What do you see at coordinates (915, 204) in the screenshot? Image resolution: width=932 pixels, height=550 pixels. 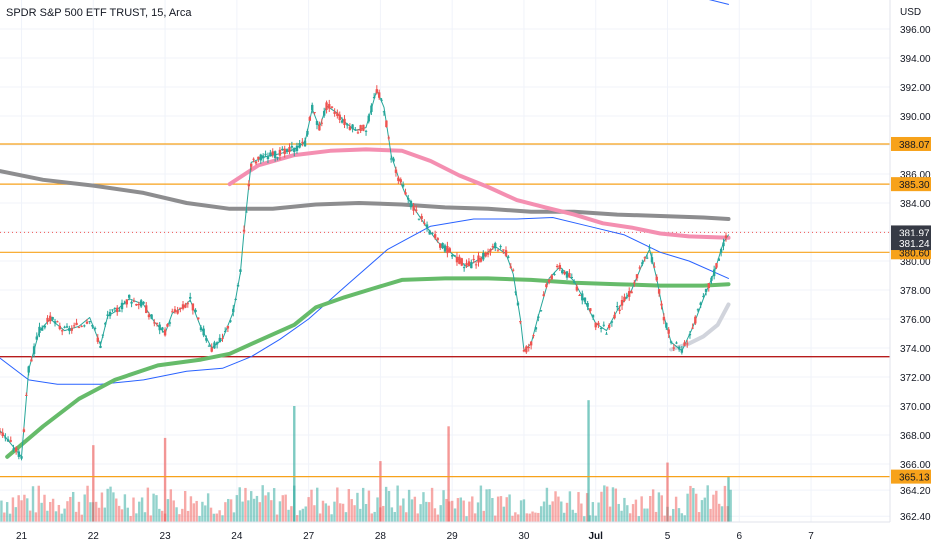 I see `price-tick-label: 384.00` at bounding box center [915, 204].